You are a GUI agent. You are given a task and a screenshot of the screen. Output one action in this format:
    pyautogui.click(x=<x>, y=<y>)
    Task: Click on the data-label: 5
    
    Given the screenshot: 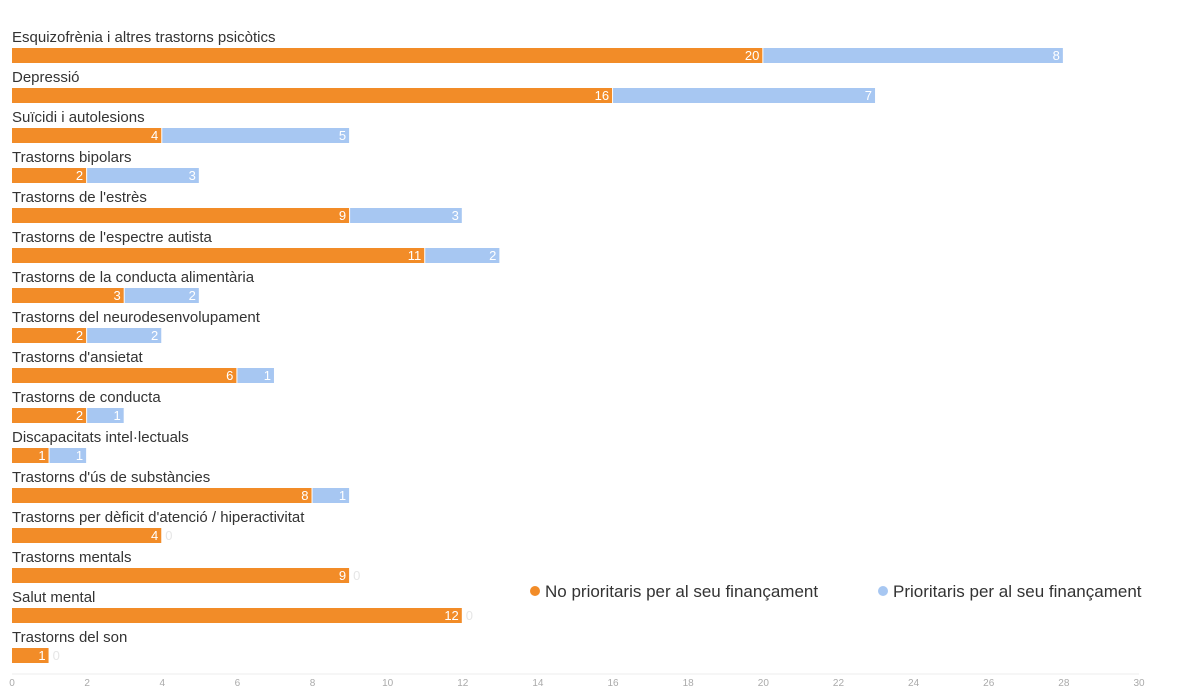 What is the action you would take?
    pyautogui.click(x=342, y=135)
    